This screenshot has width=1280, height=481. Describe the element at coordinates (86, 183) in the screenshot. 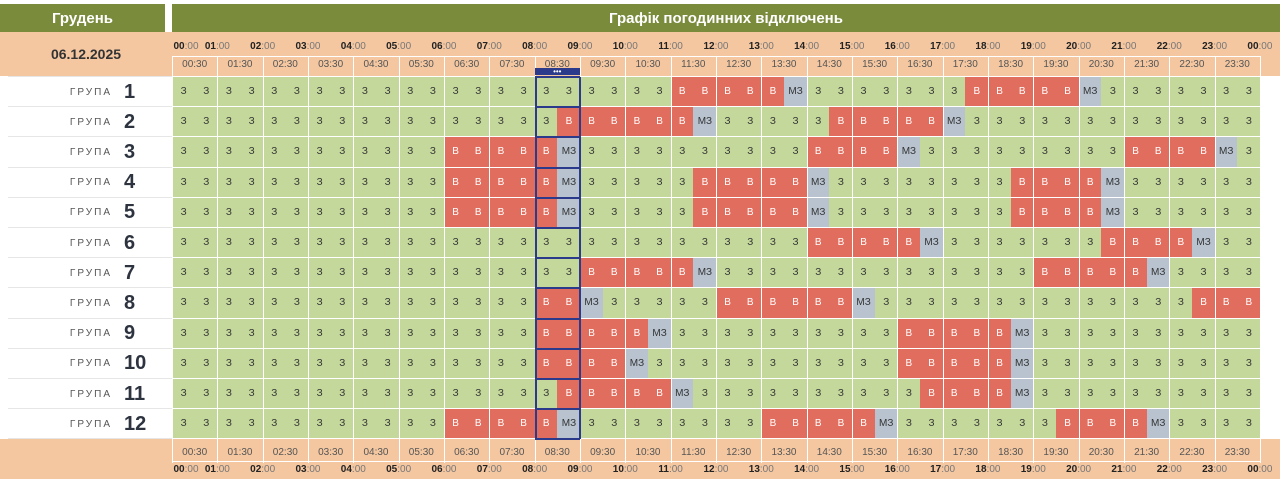

I see `group-label-4: ГРУПА 4` at that location.